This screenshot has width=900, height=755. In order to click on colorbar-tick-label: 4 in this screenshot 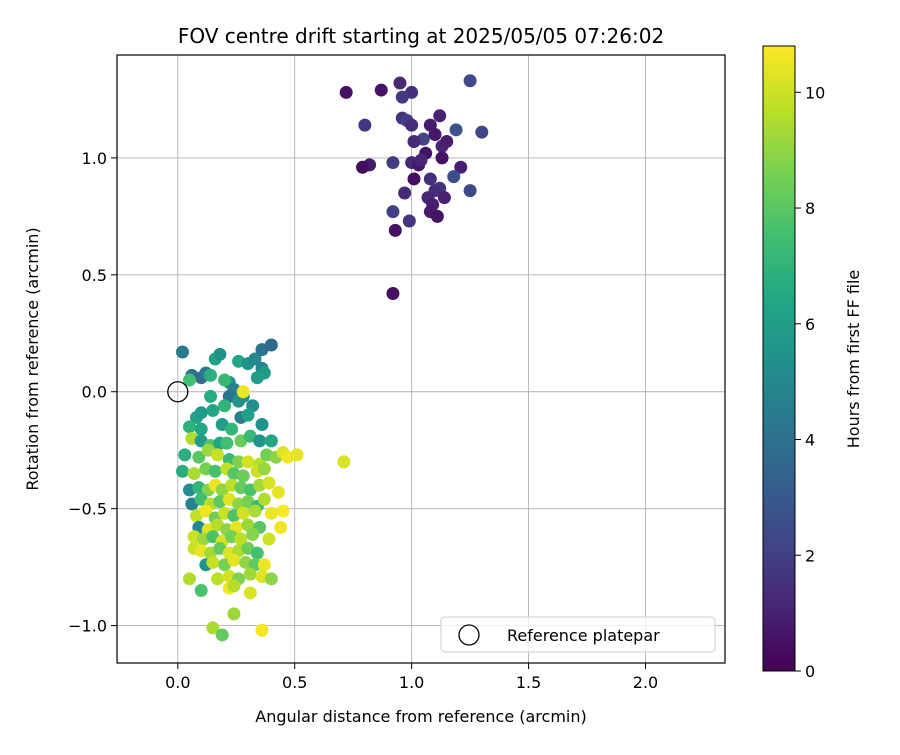, I will do `click(810, 440)`.